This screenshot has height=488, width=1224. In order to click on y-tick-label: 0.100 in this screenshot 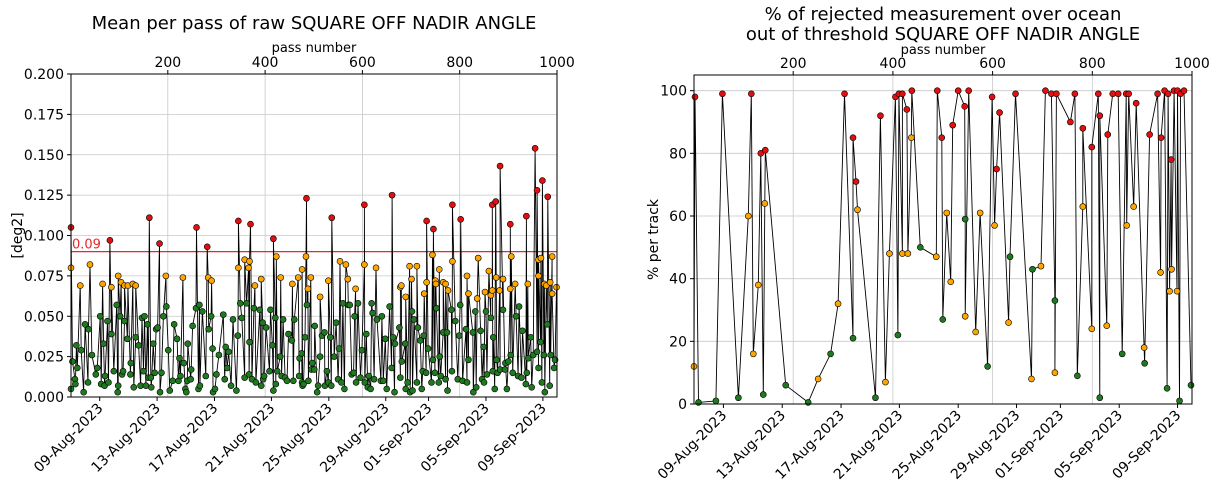, I will do `click(44, 237)`.